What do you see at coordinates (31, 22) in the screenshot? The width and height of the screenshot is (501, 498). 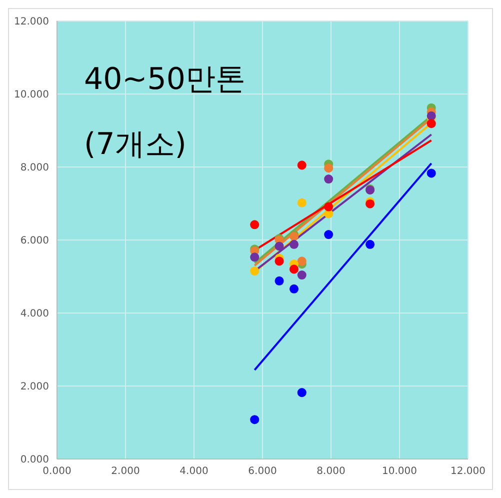 I see `y-tick-label: 12.000` at bounding box center [31, 22].